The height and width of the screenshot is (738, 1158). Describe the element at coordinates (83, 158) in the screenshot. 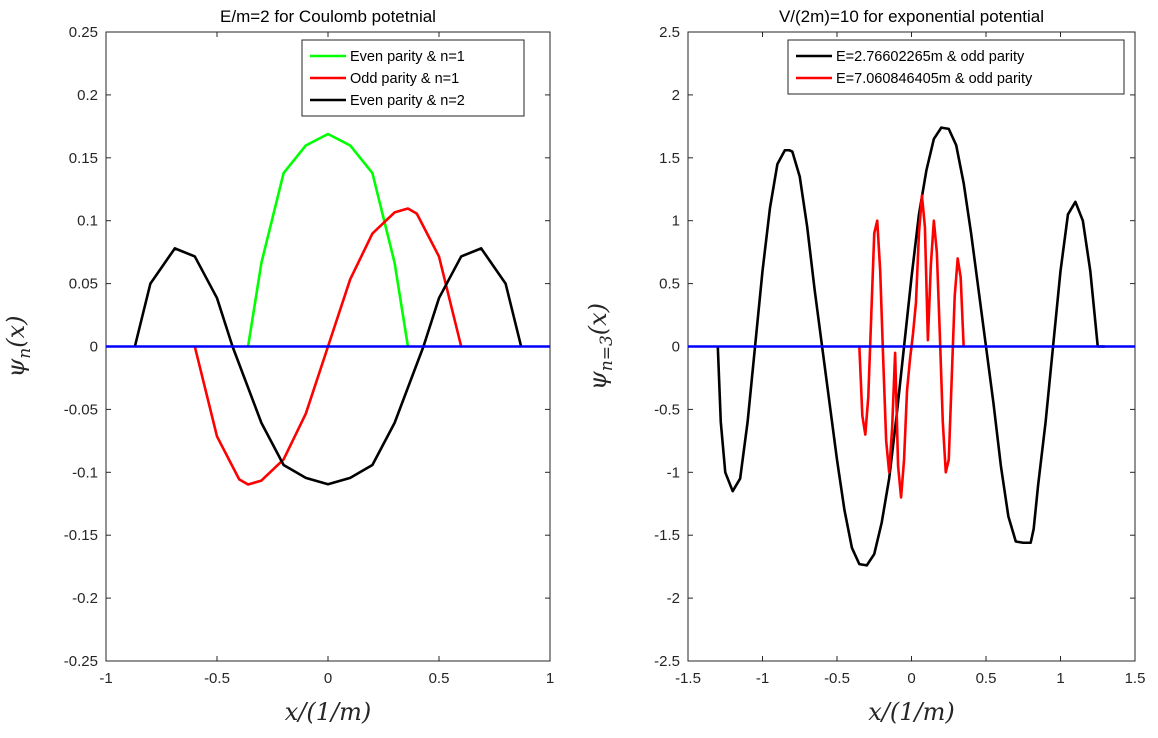

I see `y-tick-label: 0.15` at that location.